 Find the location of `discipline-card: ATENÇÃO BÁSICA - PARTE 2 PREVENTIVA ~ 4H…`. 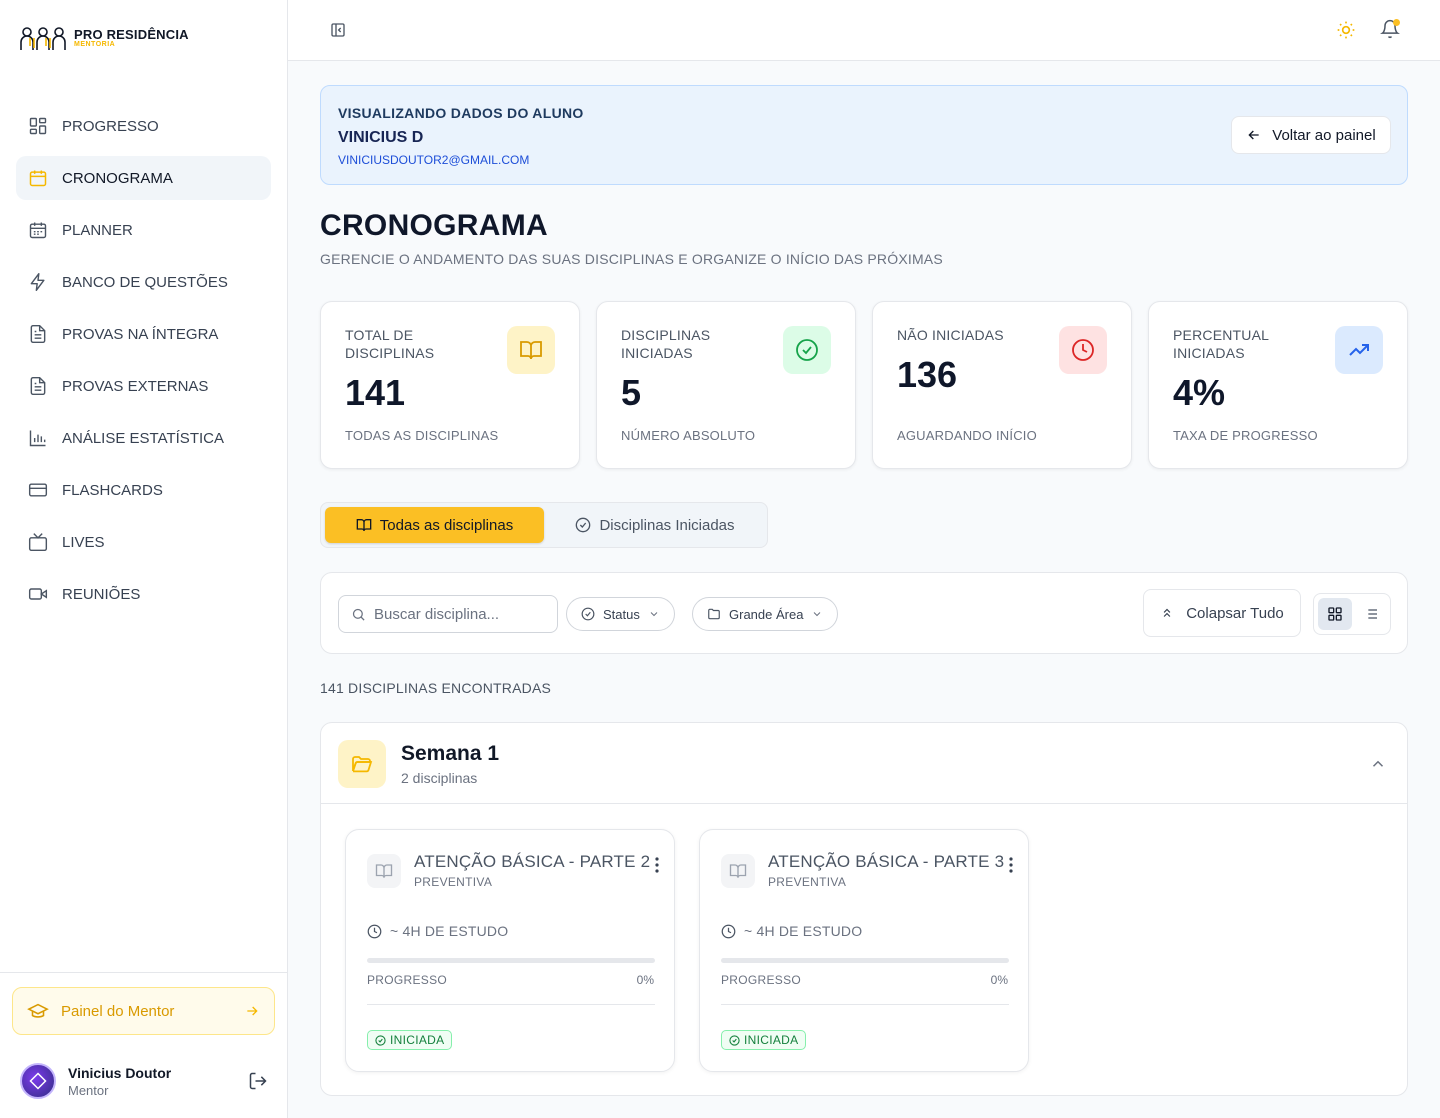

discipline-card: ATENÇÃO BÁSICA - PARTE 2 PREVENTIVA ~ 4H… is located at coordinates (510, 950).